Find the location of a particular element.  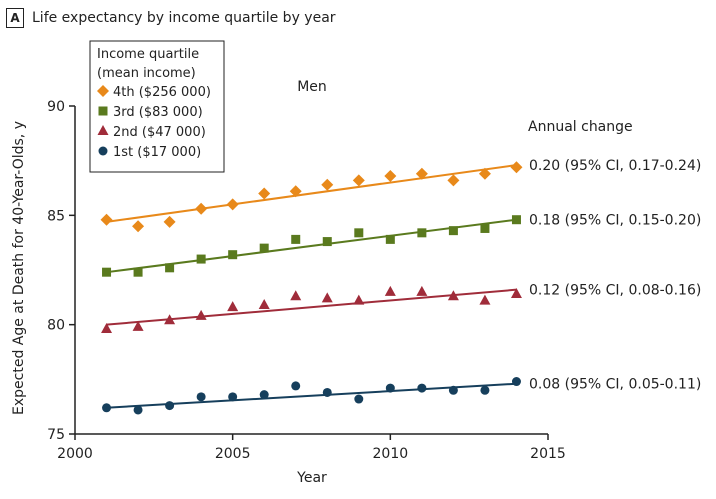

legend-box is located at coordinates (157, 106).